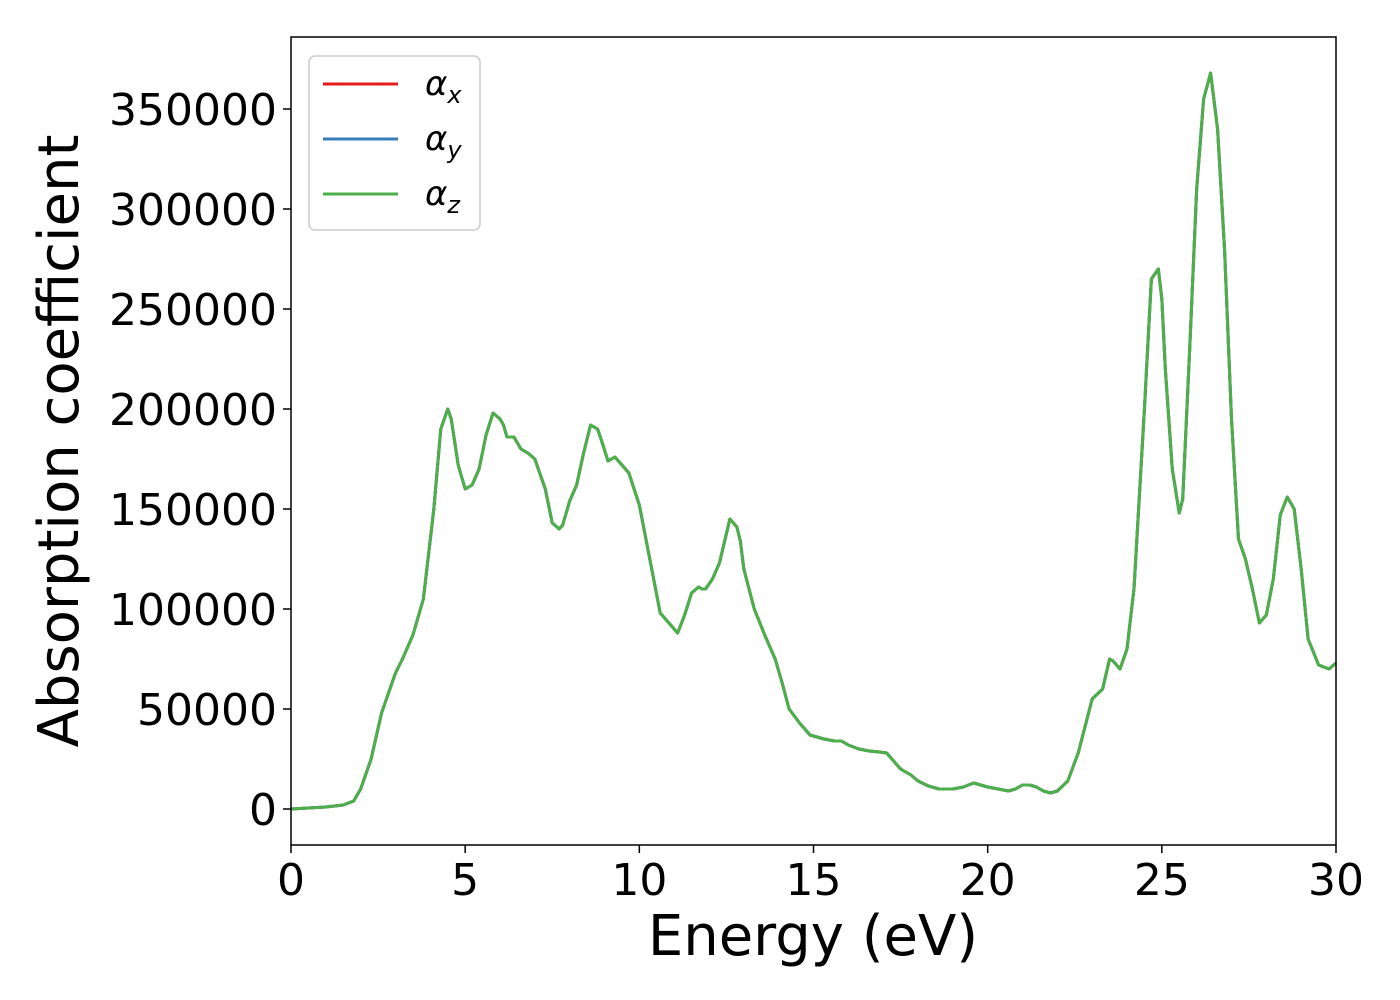 The width and height of the screenshot is (1400, 1000). What do you see at coordinates (443, 141) in the screenshot?
I see `legend-label-y: αy` at bounding box center [443, 141].